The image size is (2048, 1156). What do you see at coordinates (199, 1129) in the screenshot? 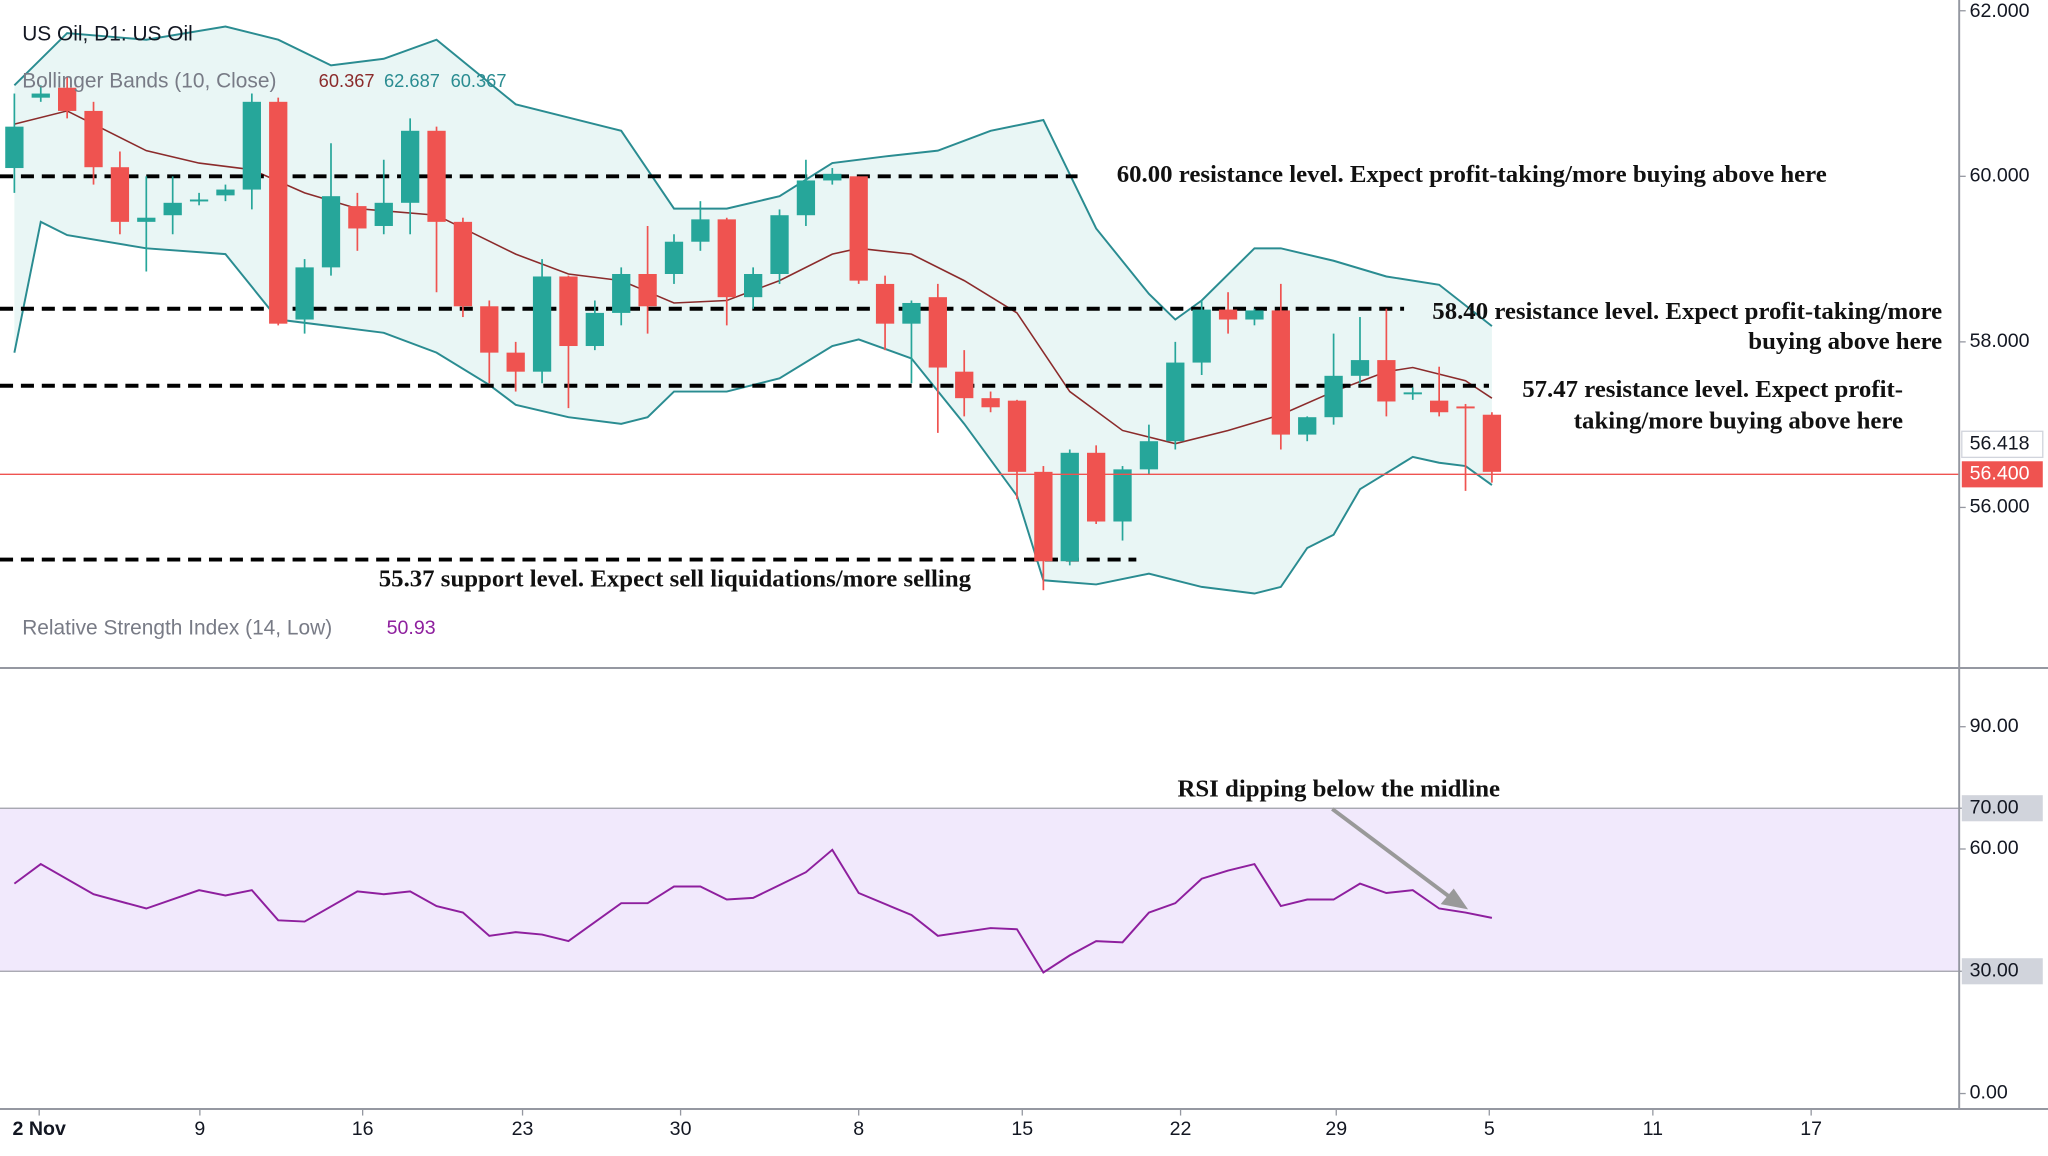
I see `x-tick-label: 9` at bounding box center [199, 1129].